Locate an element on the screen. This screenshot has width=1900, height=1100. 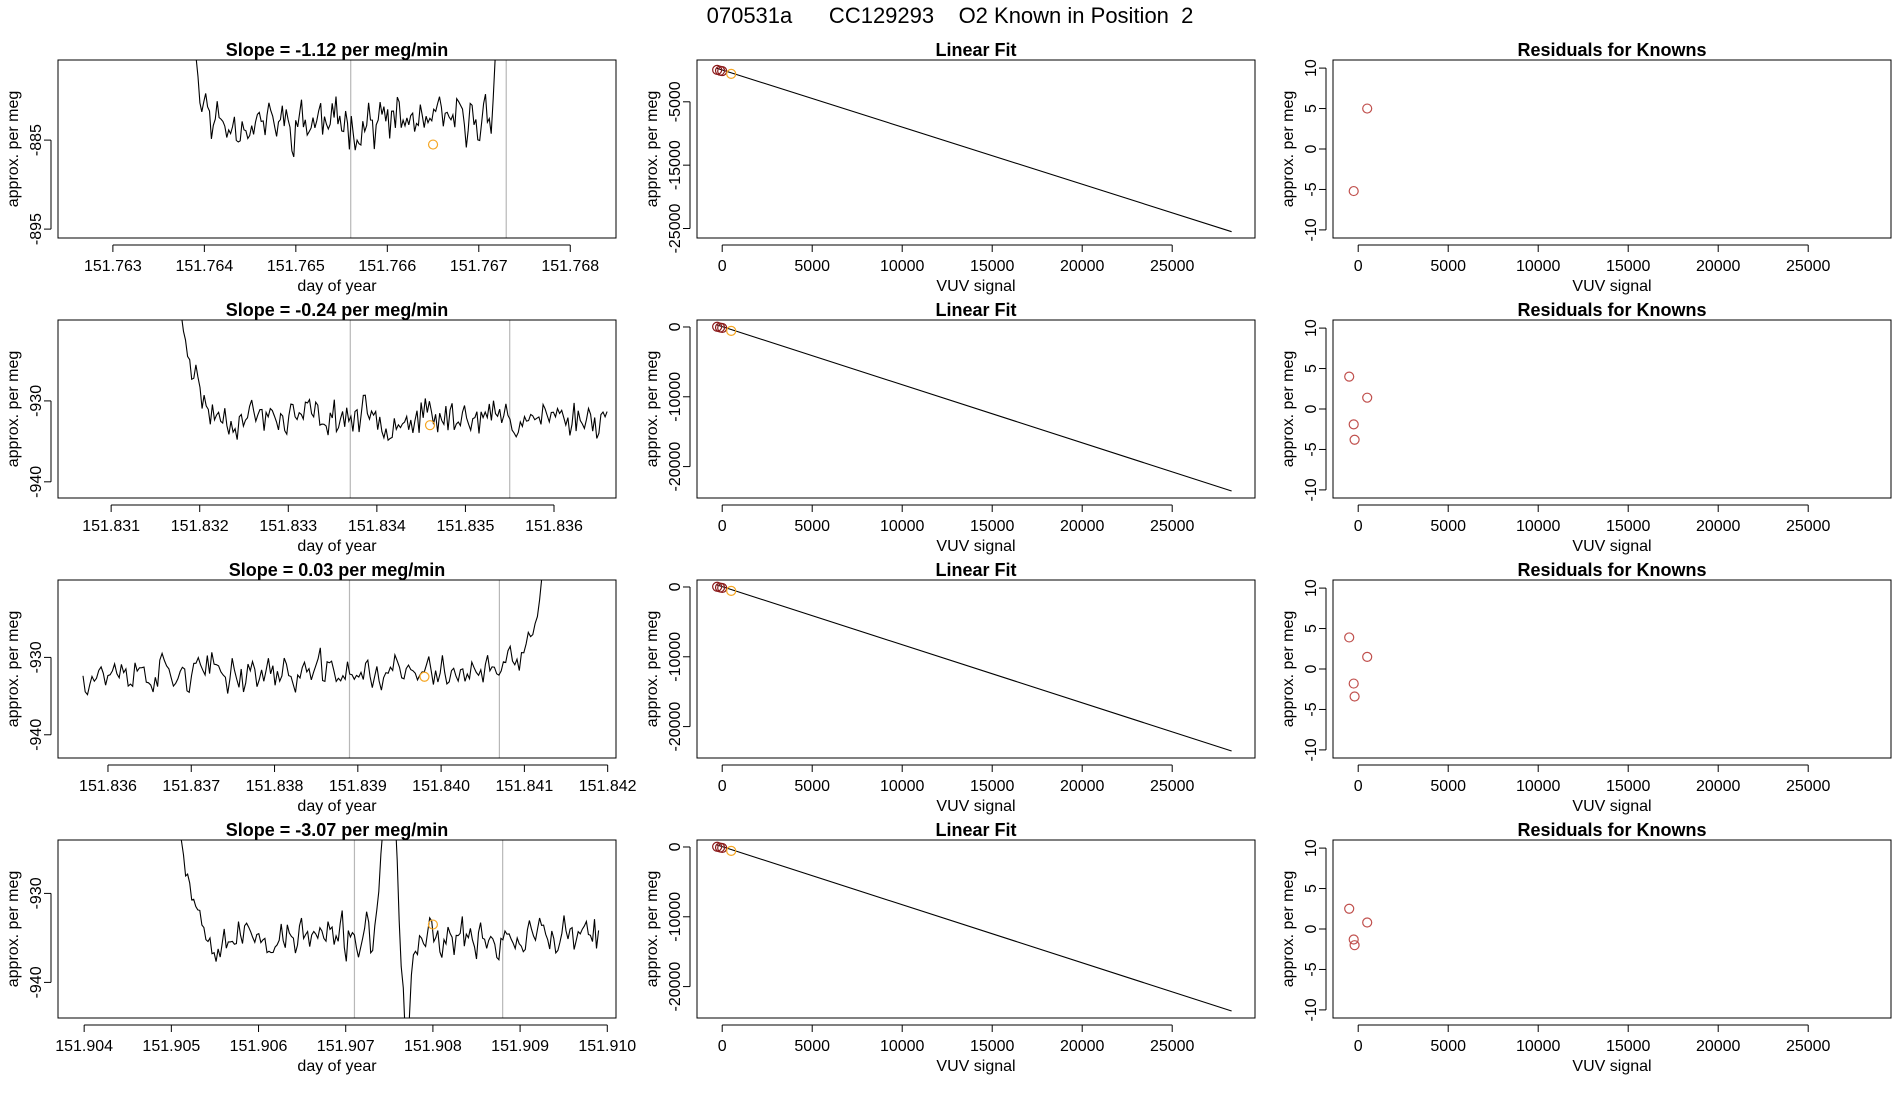
y-tick-label: -895 is located at coordinates (36, 229).